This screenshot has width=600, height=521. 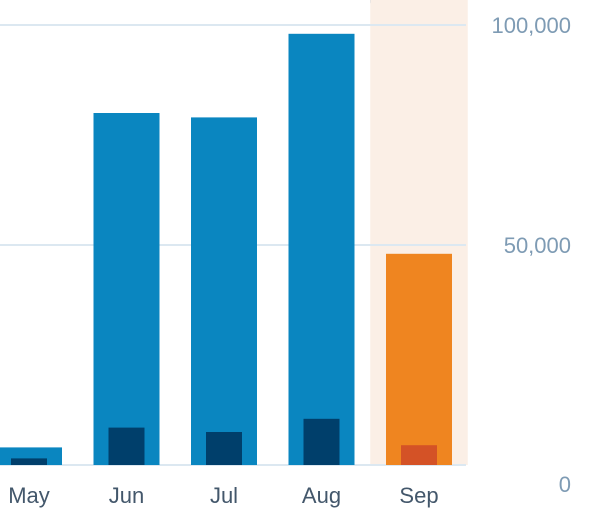 I want to click on x-tick-label: May, so click(x=29, y=495).